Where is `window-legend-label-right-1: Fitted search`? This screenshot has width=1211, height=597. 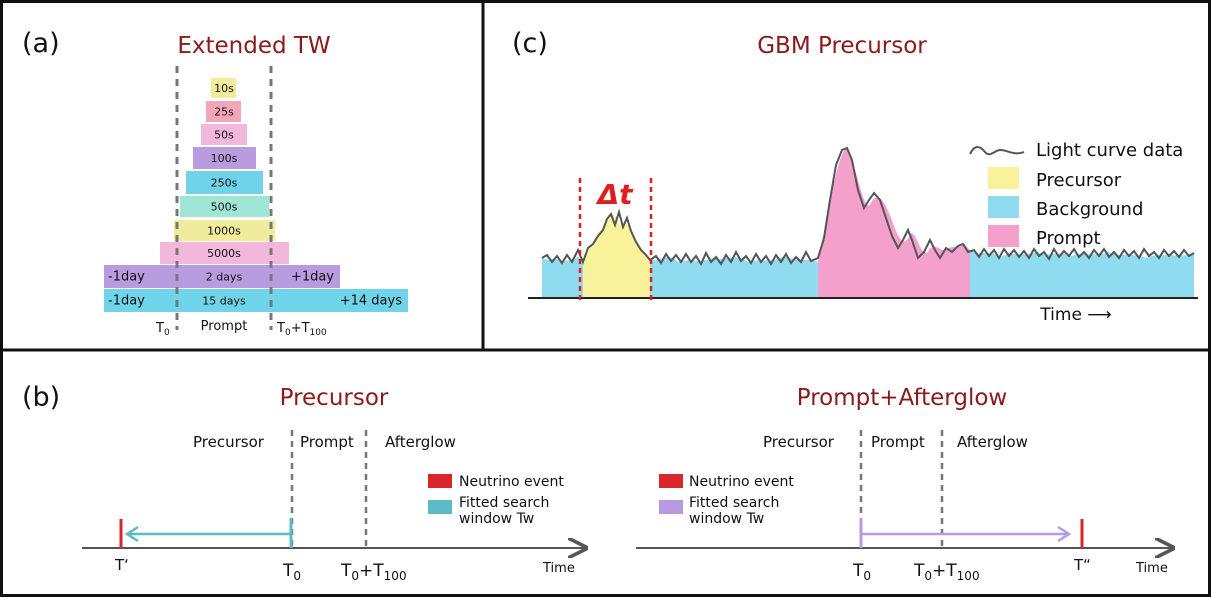 window-legend-label-right-1: Fitted search is located at coordinates (734, 503).